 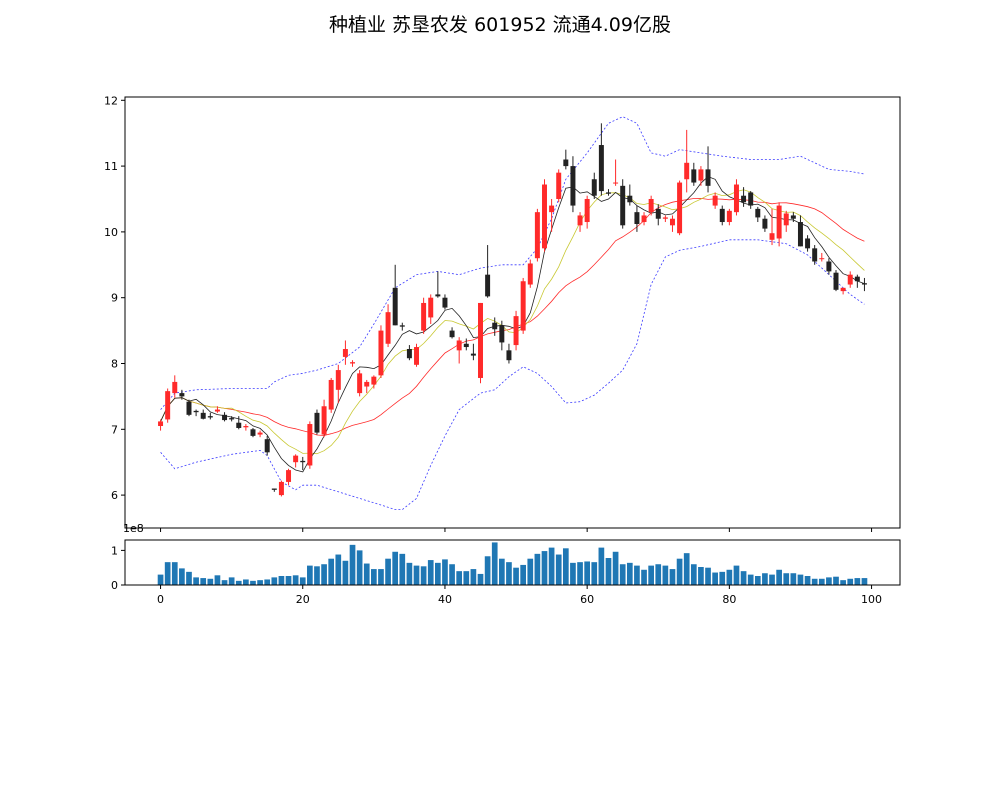 What do you see at coordinates (114, 585) in the screenshot?
I see `volume-y-tick-label: 0` at bounding box center [114, 585].